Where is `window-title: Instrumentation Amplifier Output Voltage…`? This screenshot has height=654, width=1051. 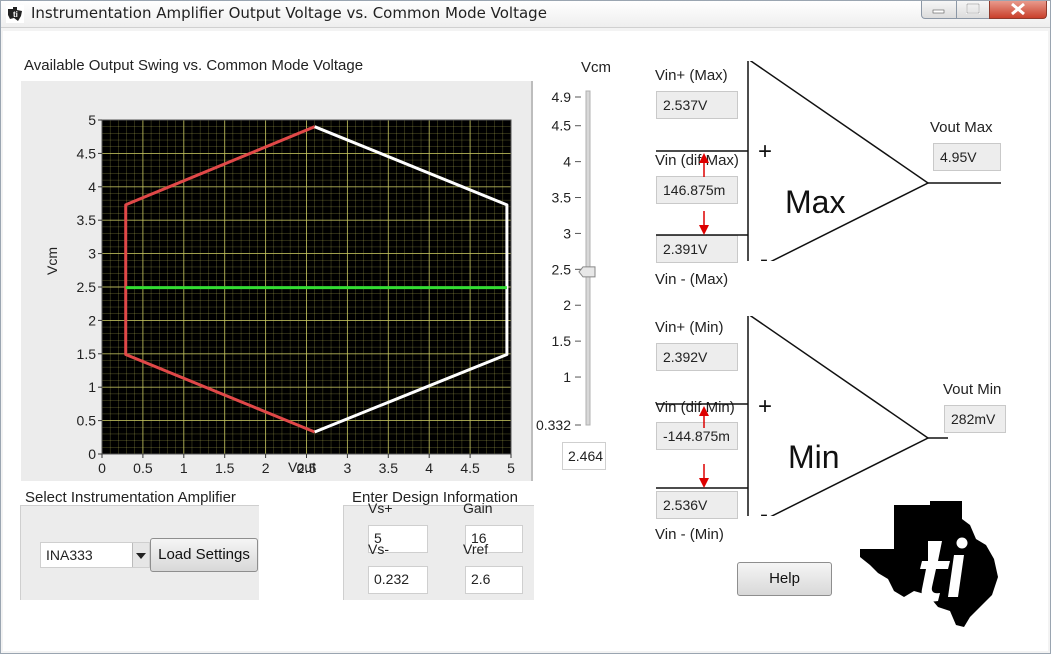 window-title: Instrumentation Amplifier Output Voltage… is located at coordinates (289, 13).